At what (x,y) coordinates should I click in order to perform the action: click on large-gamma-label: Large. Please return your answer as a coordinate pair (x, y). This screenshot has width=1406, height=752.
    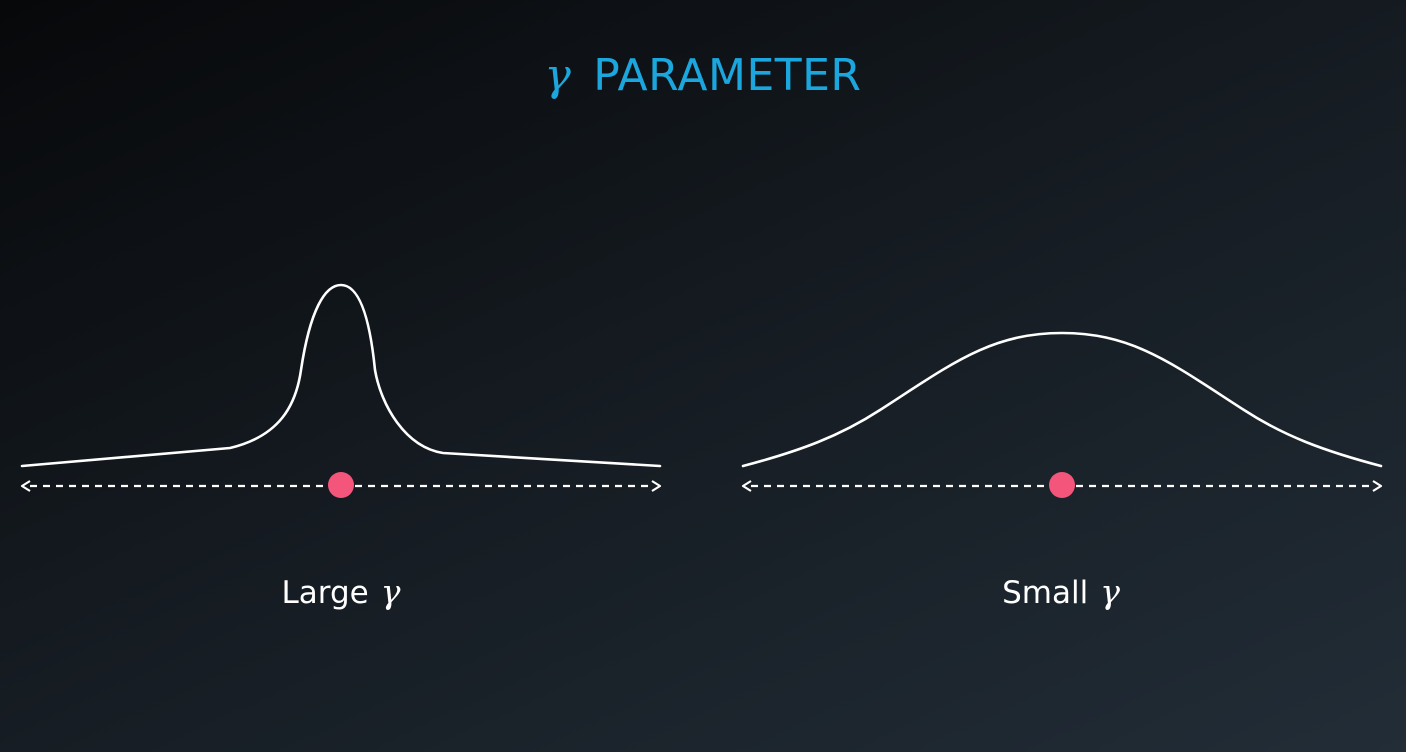
    Looking at the image, I should click on (325, 593).